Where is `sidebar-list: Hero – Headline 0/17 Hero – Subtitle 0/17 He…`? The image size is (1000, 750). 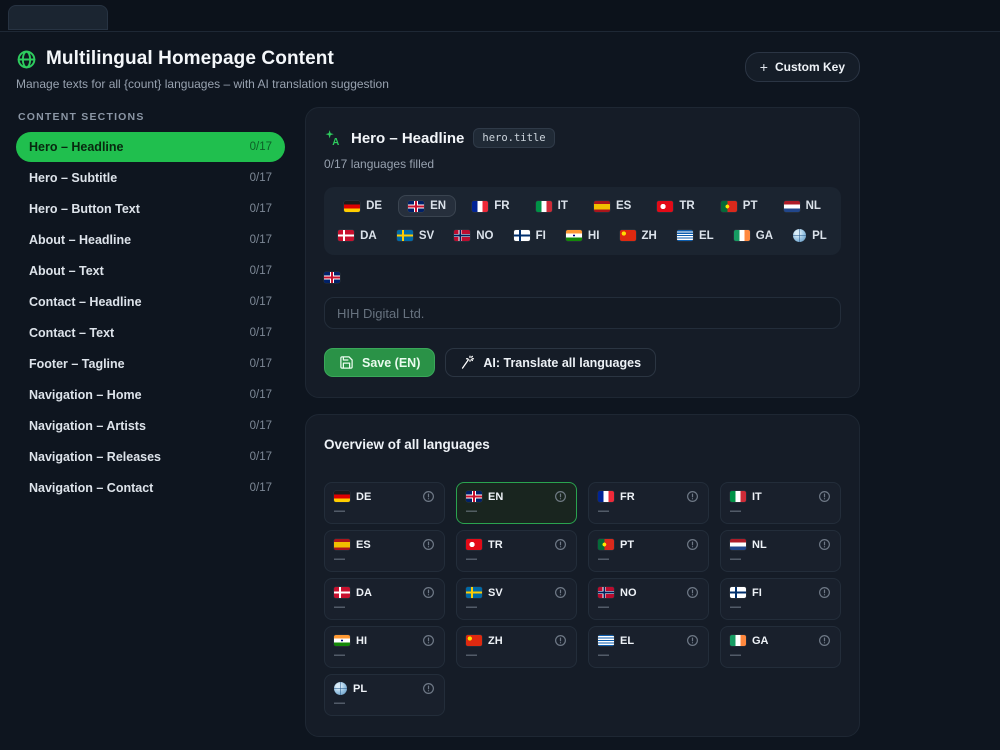
sidebar-list: Hero – Headline 0/17 Hero – Subtitle 0/17 He… is located at coordinates (150, 317).